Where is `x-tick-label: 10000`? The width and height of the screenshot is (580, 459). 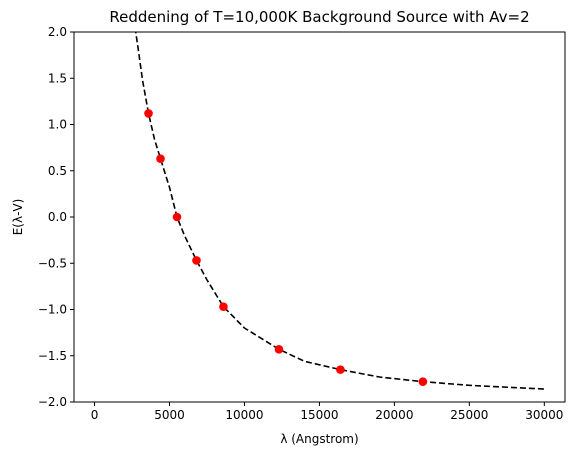
x-tick-label: 10000 is located at coordinates (244, 415).